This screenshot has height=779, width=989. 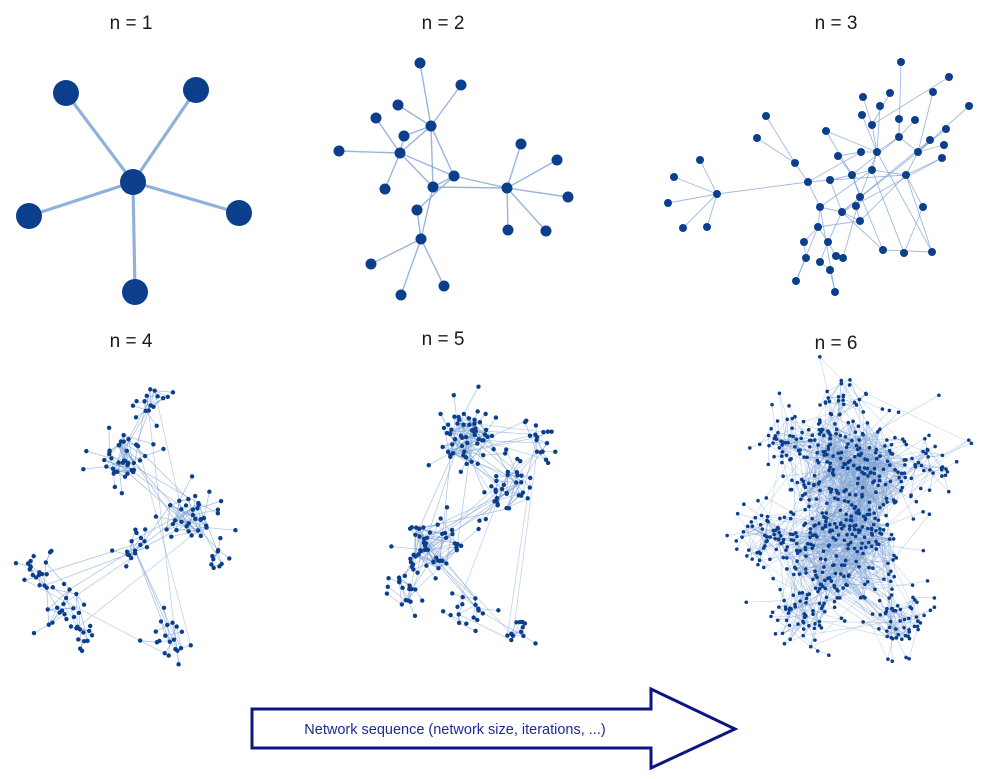 What do you see at coordinates (443, 23) in the screenshot?
I see `panel-title-2: n = 2` at bounding box center [443, 23].